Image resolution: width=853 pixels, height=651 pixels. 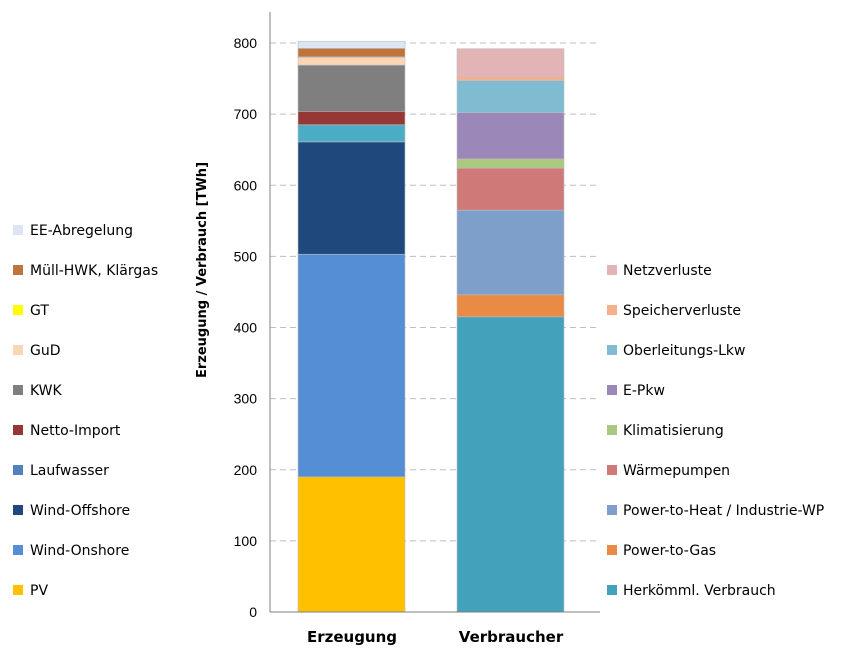 I want to click on bar-verbraucher-netzverluste, so click(x=510, y=63).